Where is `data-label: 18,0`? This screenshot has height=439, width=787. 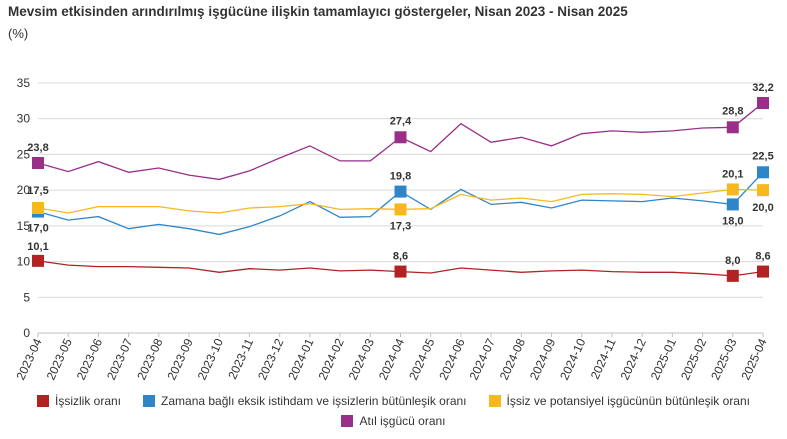 data-label: 18,0 is located at coordinates (732, 221).